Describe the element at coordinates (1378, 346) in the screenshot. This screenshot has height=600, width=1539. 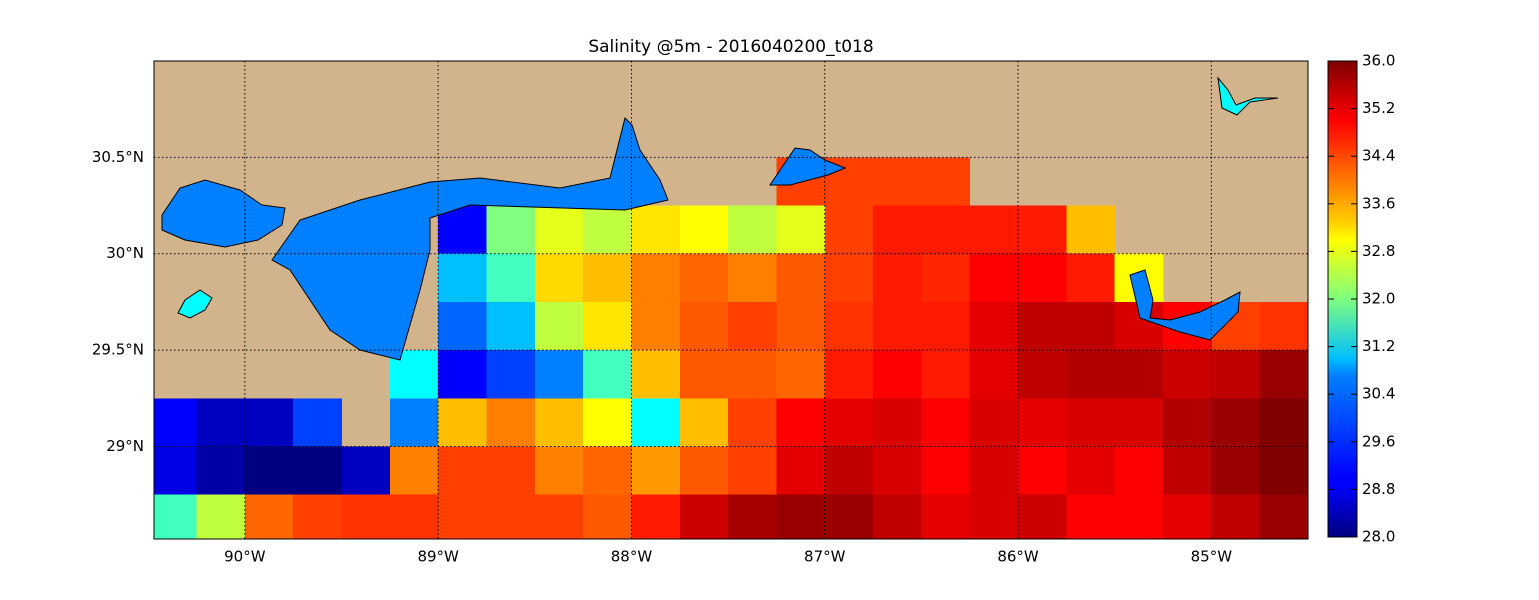
I see `colorbar-tick-label: 31.2` at that location.